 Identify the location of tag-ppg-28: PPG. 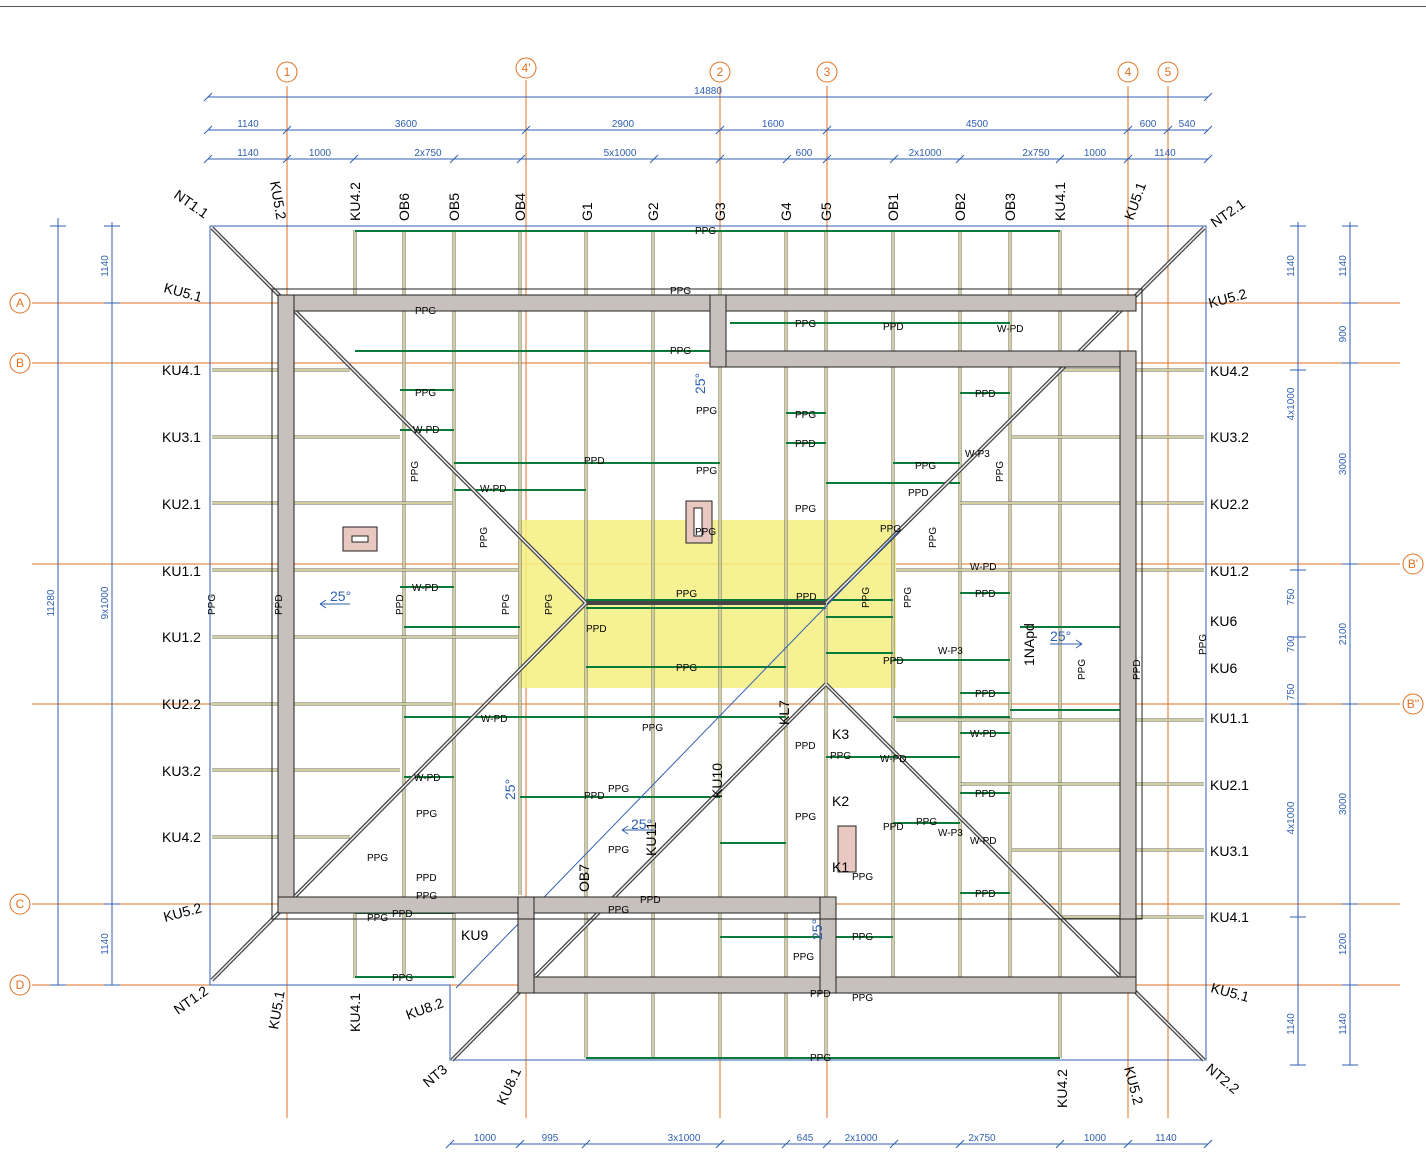
(862, 937).